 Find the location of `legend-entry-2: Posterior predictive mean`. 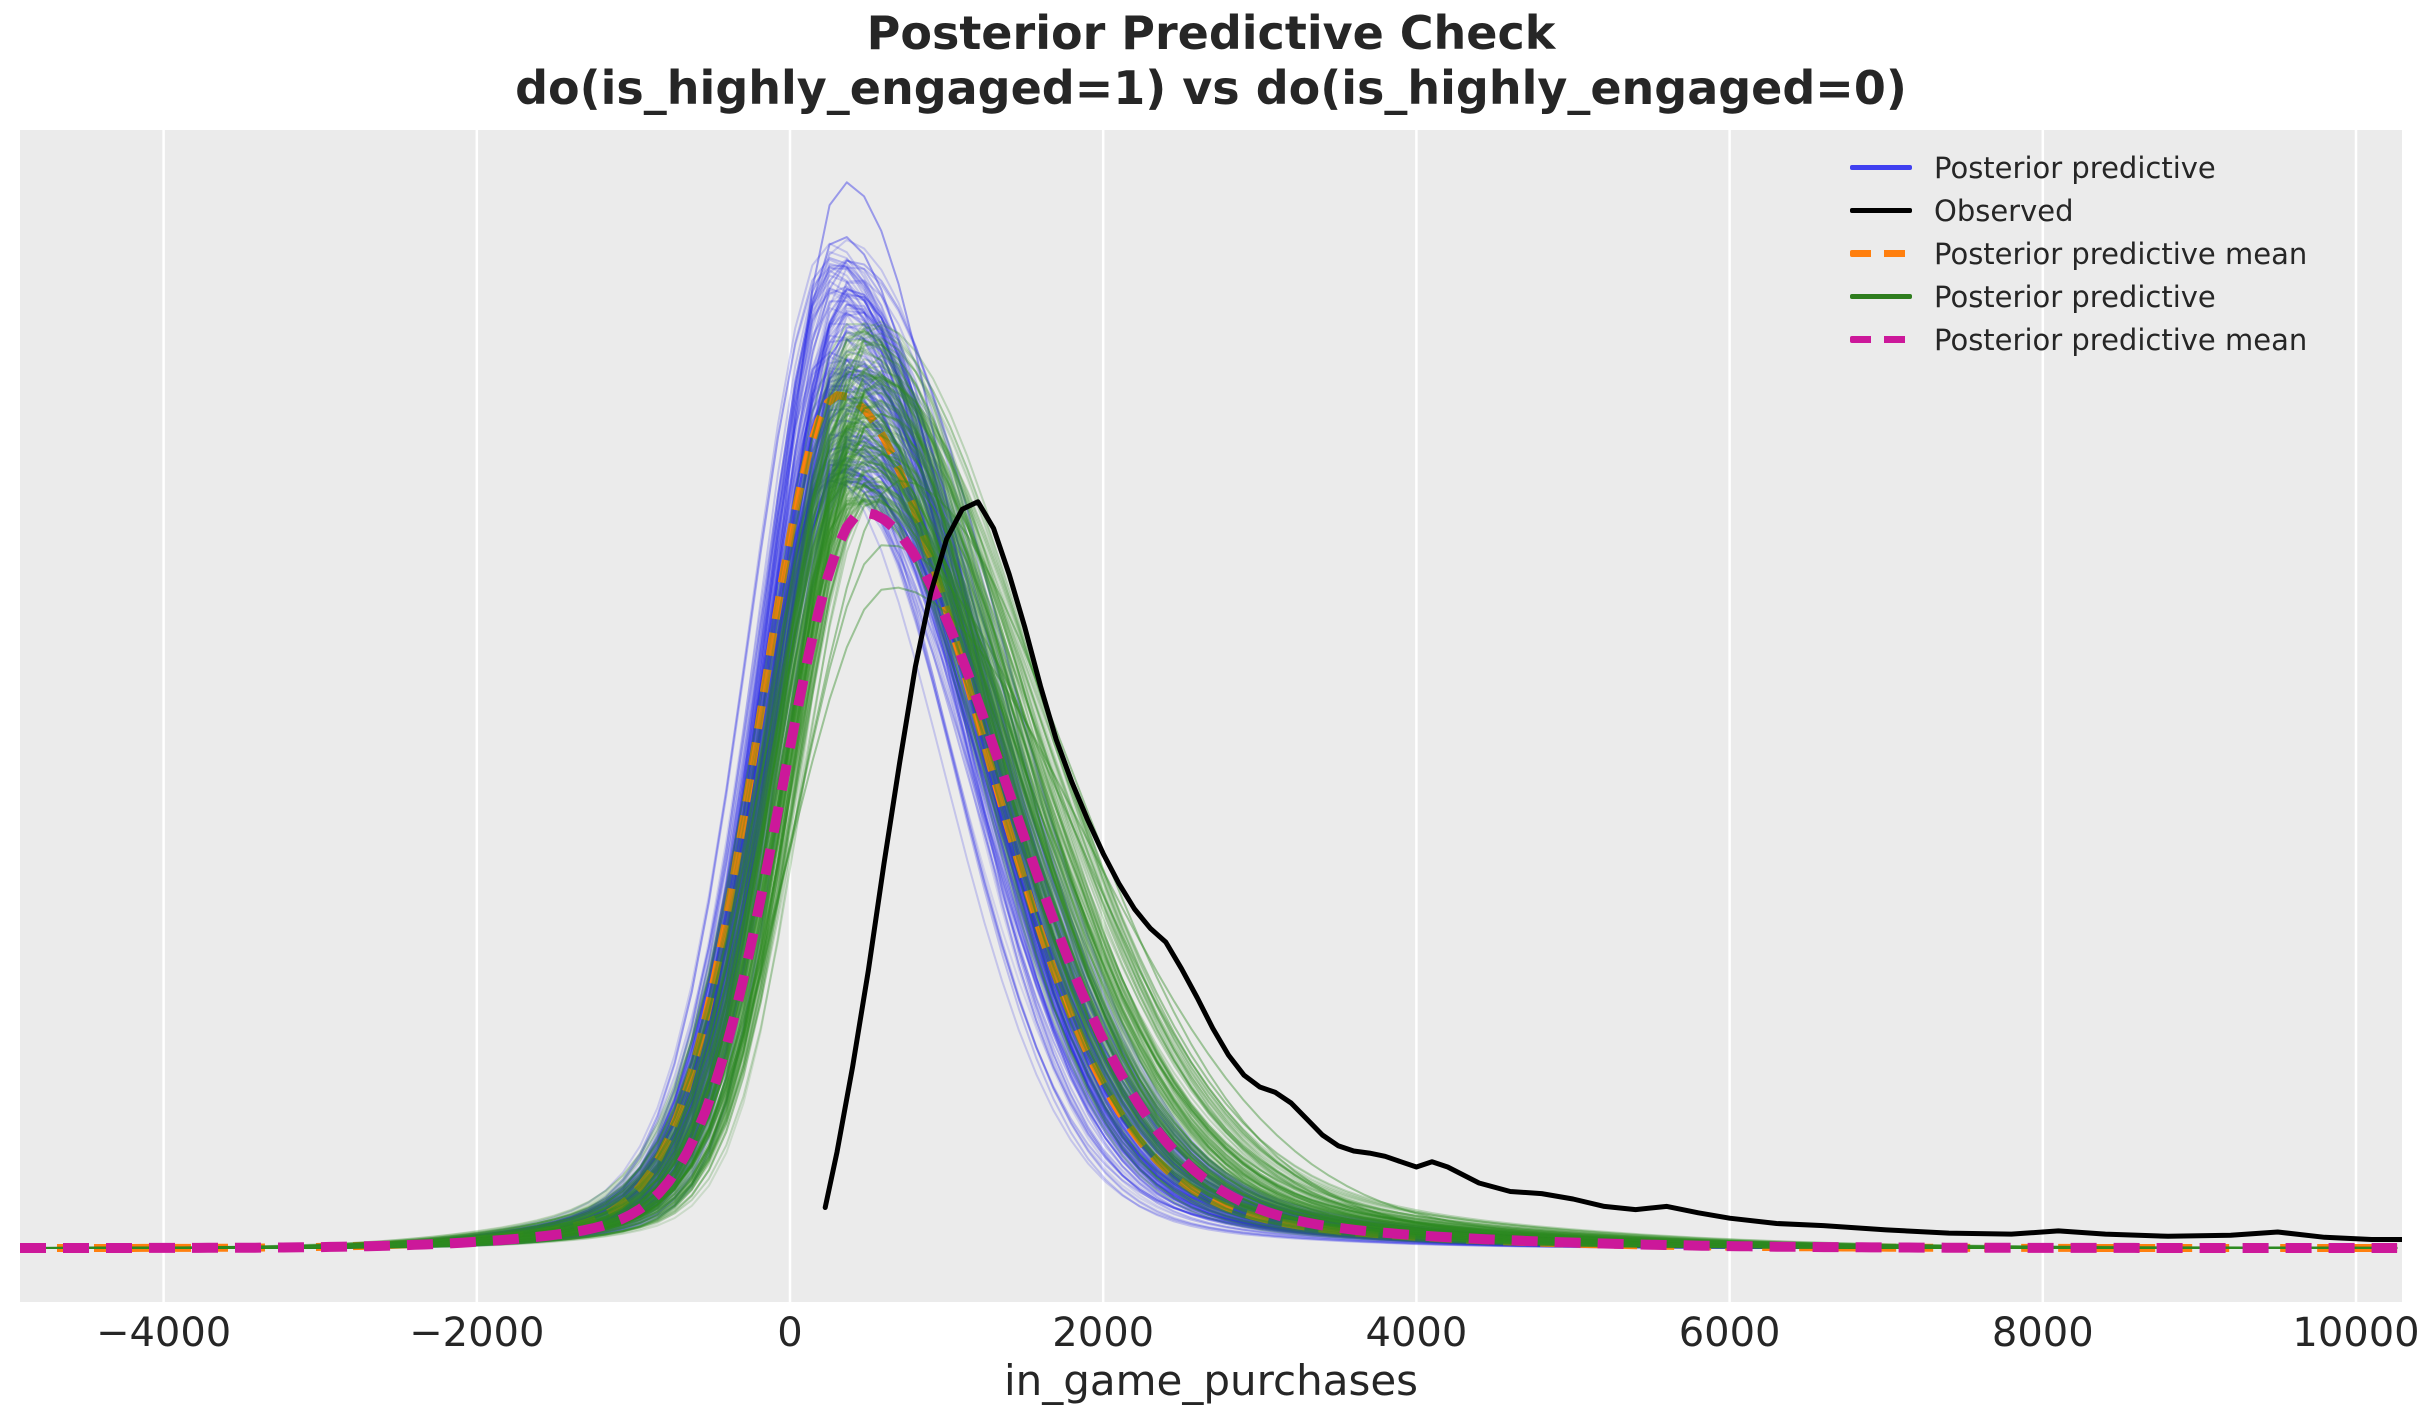

legend-entry-2: Posterior predictive mean is located at coordinates (2078, 253).